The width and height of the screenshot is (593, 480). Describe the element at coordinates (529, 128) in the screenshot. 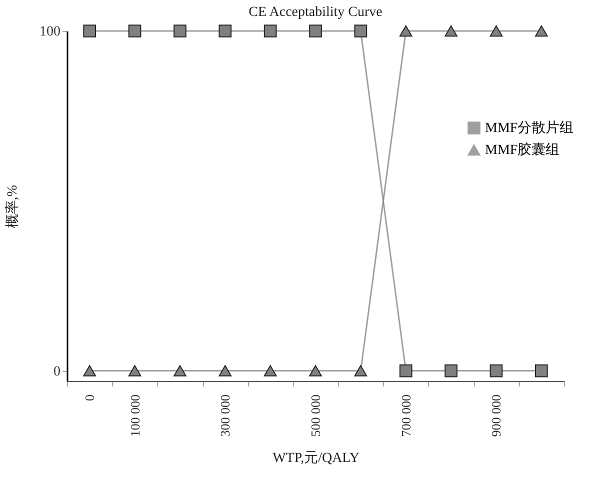

I see `legend-label: MMF分散片组` at that location.